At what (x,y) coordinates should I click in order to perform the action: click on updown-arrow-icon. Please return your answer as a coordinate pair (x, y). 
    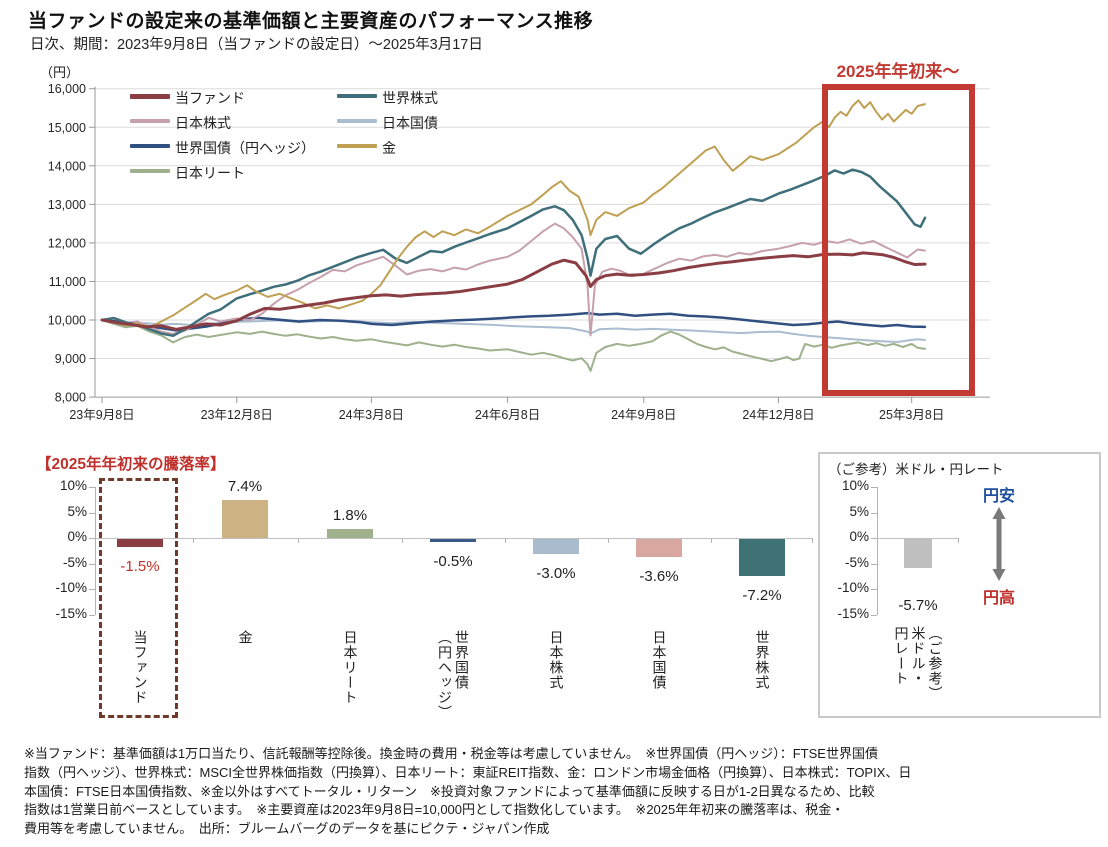
    Looking at the image, I should click on (999, 544).